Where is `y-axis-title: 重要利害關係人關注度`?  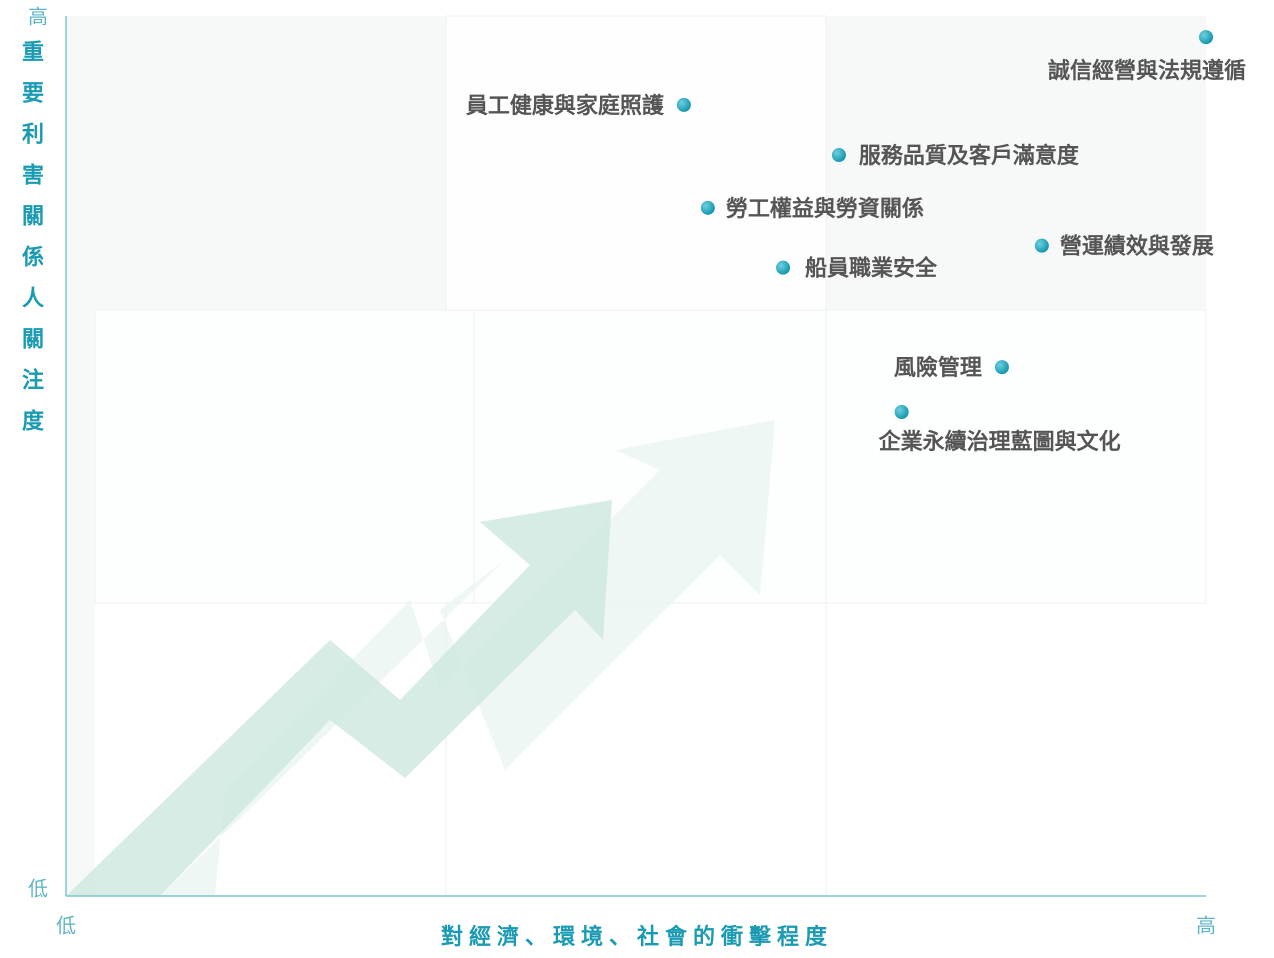 y-axis-title: 重要利害關係人關注度 is located at coordinates (31, 245).